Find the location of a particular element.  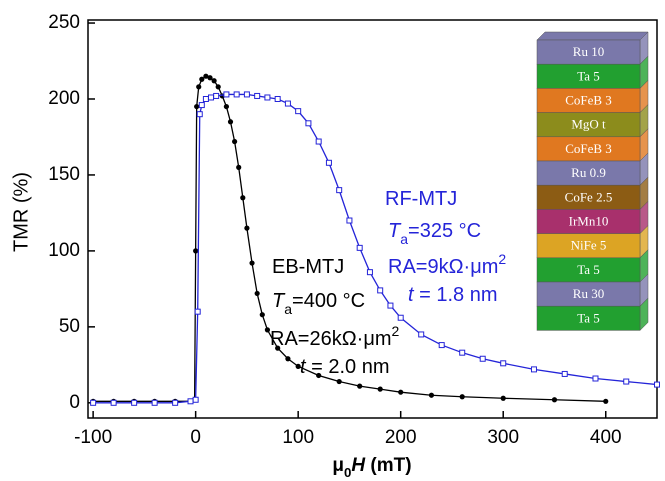

text-part: EB-MTJ is located at coordinates (308, 267).